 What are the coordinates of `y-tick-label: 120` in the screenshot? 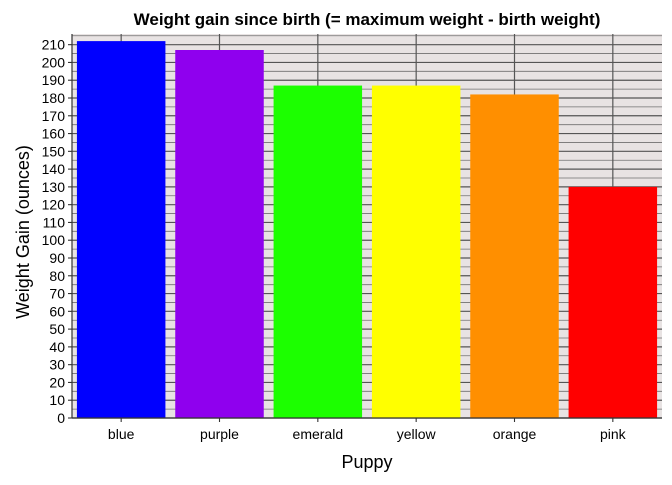 It's located at (54, 205).